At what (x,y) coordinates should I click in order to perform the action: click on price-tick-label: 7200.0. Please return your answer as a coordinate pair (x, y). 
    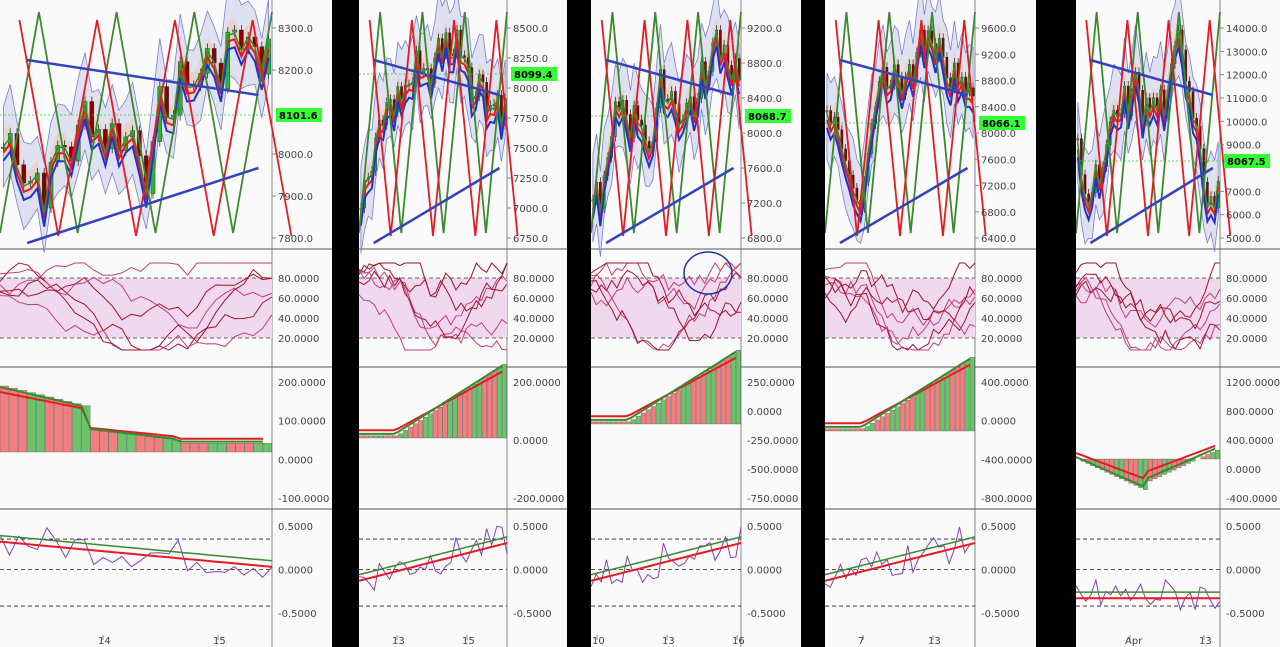
    Looking at the image, I should click on (998, 187).